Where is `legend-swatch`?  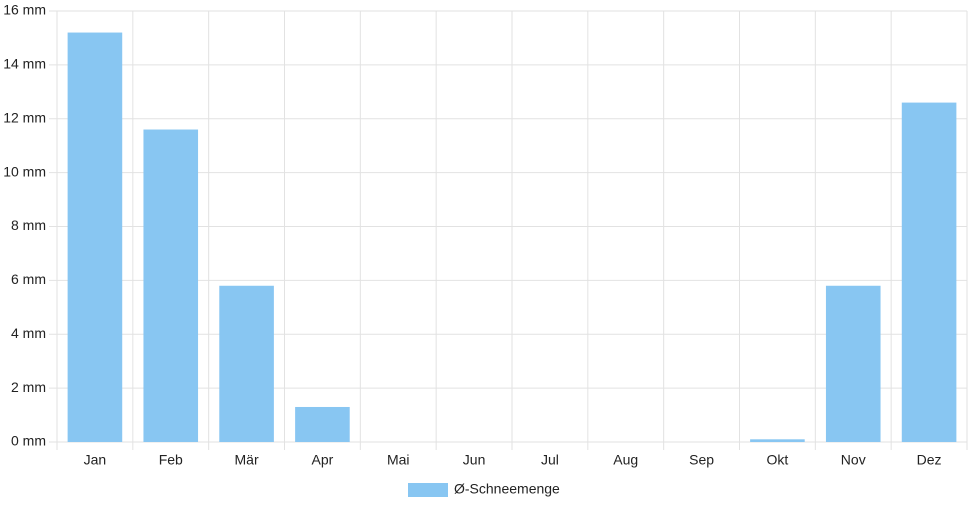
legend-swatch is located at coordinates (428, 490).